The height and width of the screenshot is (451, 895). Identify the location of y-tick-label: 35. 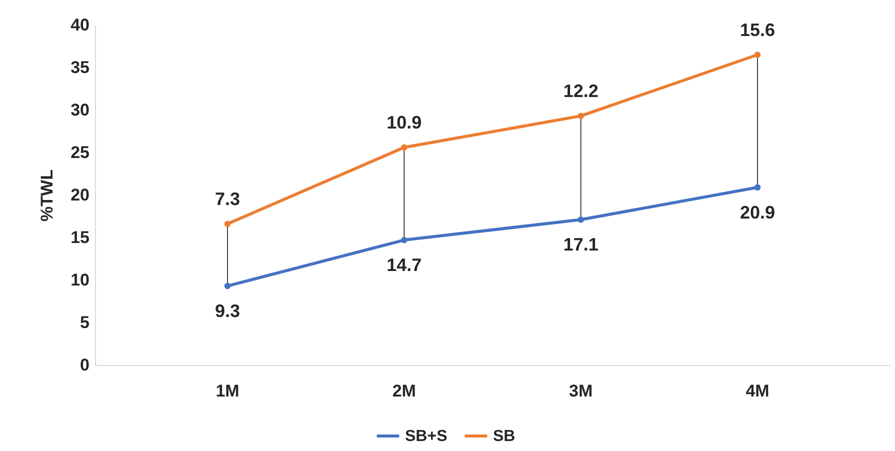
(80, 67).